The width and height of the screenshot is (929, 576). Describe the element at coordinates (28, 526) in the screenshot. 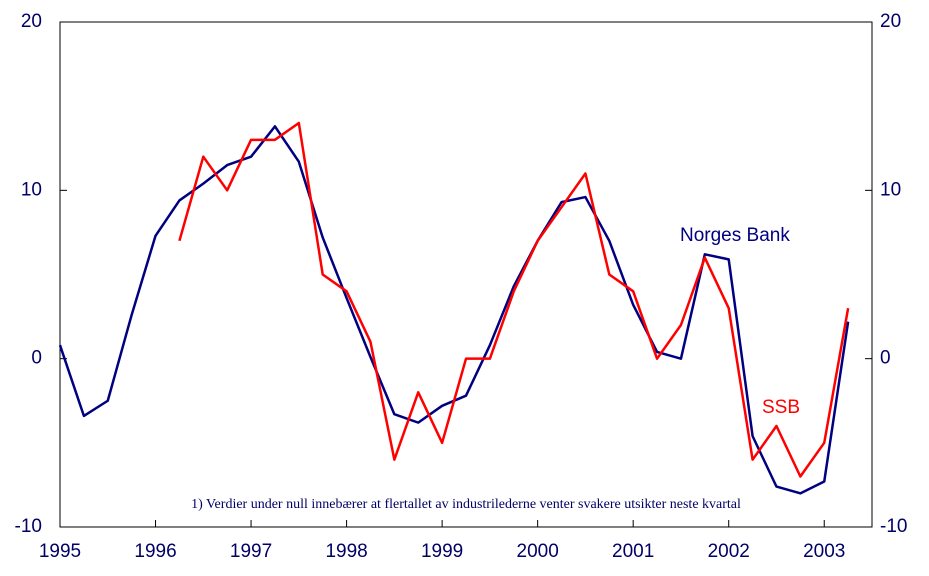

I see `y-tick-label: -10` at that location.